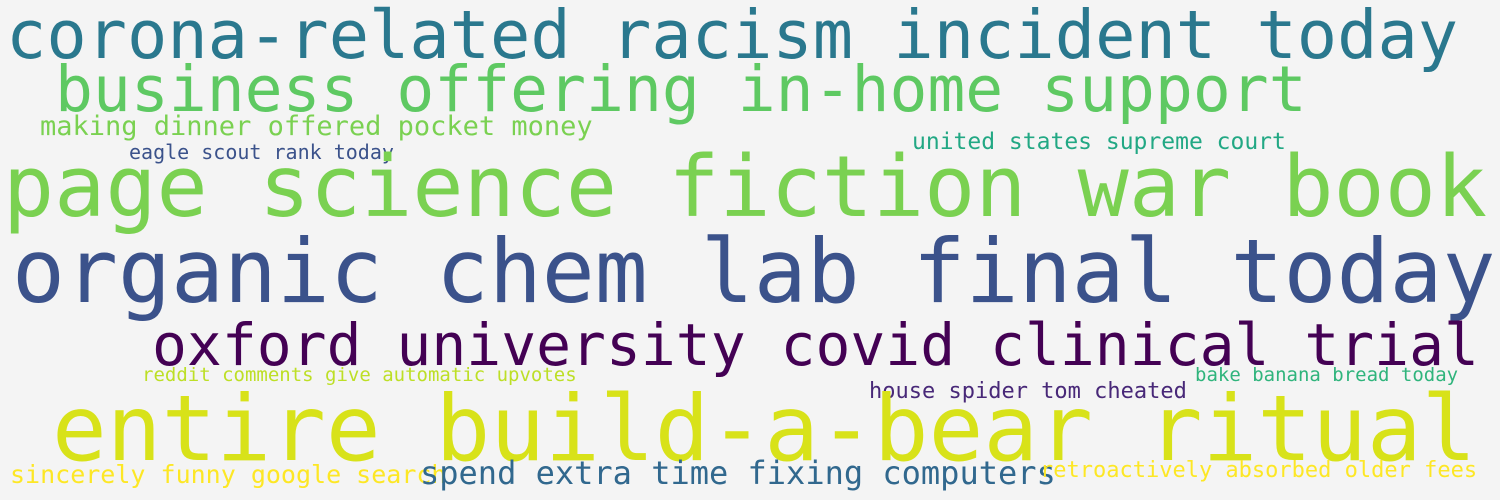 This screenshot has width=1500, height=500. Describe the element at coordinates (316, 126) in the screenshot. I see `phrase-making-dinner: making dinner offered pocket money` at that location.